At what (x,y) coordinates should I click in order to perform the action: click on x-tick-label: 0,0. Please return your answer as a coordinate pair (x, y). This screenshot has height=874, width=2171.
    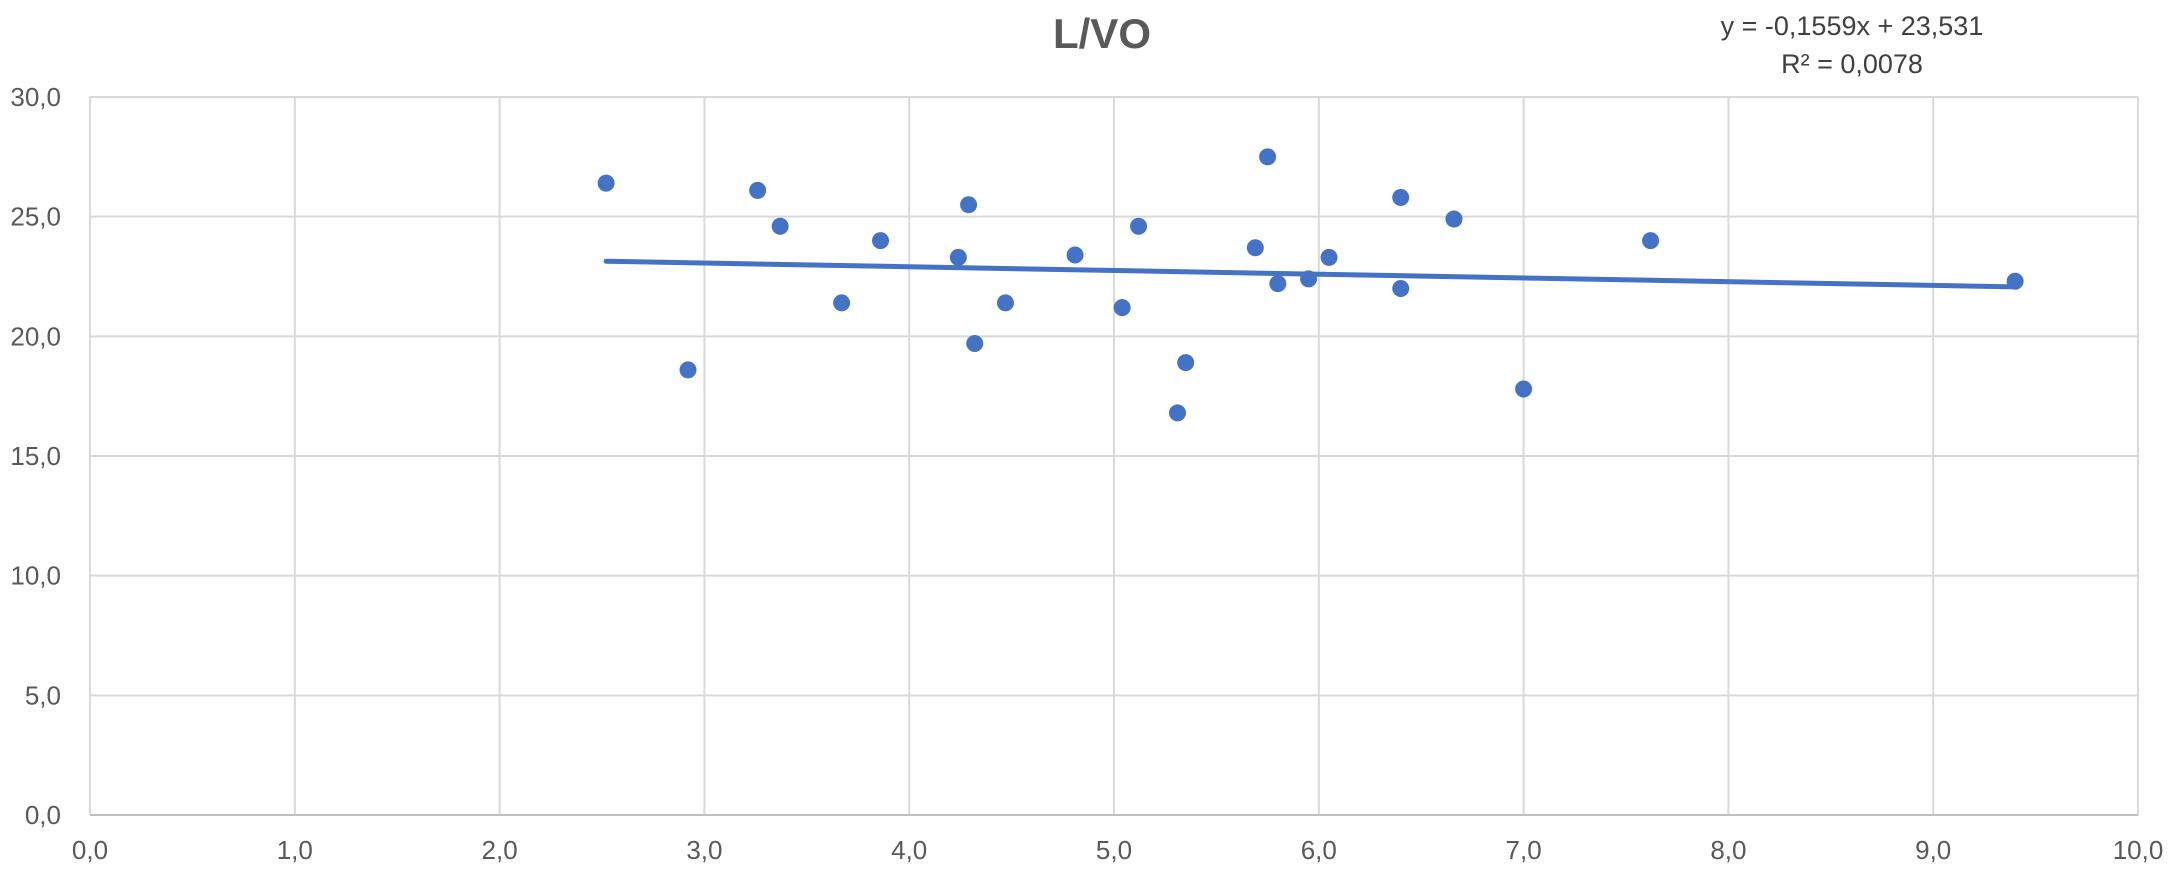
    Looking at the image, I should click on (90, 850).